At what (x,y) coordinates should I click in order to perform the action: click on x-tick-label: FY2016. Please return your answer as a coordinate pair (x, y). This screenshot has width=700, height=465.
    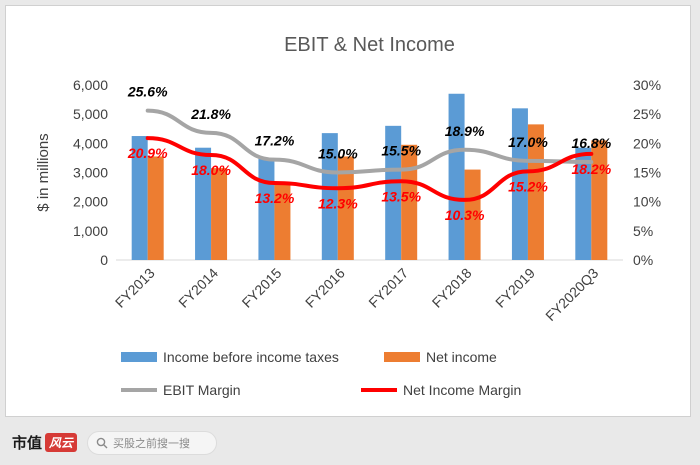
    Looking at the image, I should click on (325, 288).